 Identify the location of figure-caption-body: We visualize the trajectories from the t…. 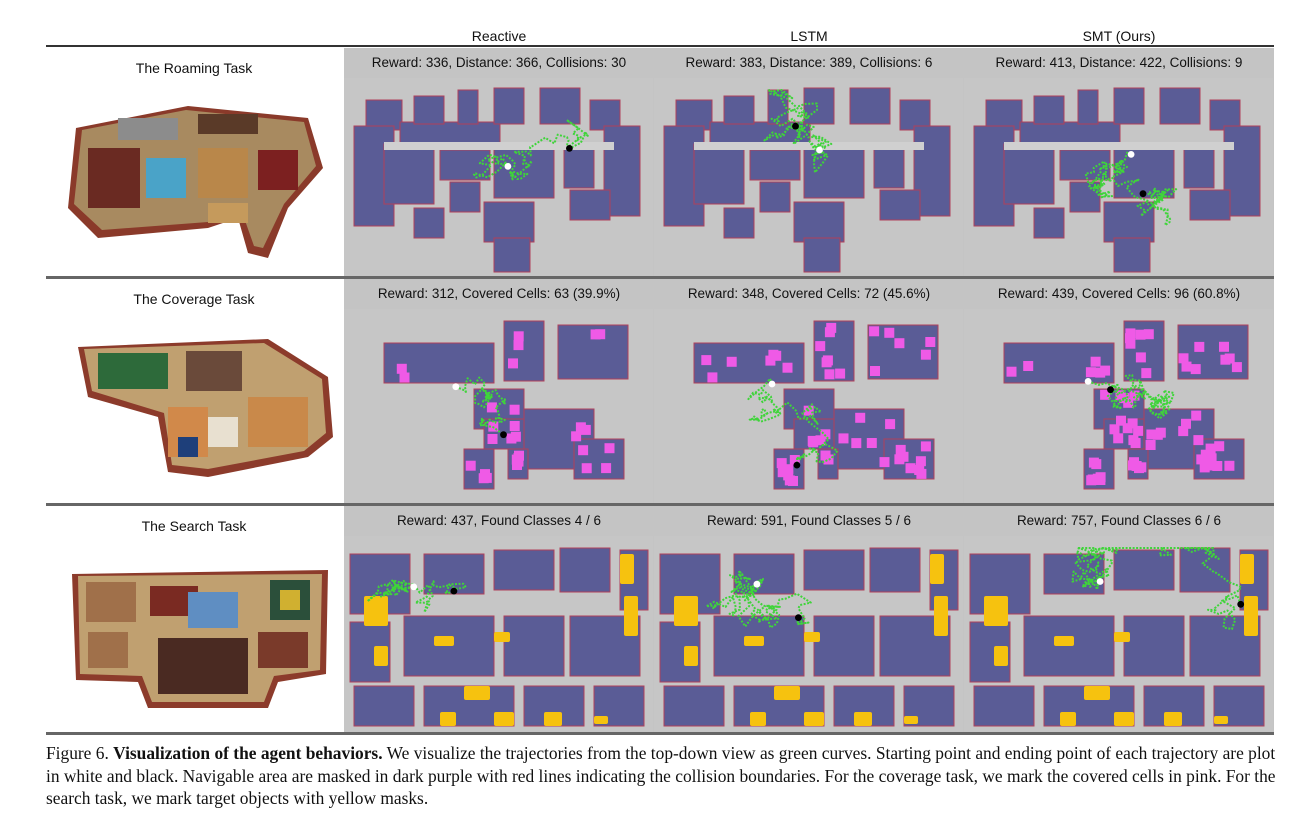
(661, 775).